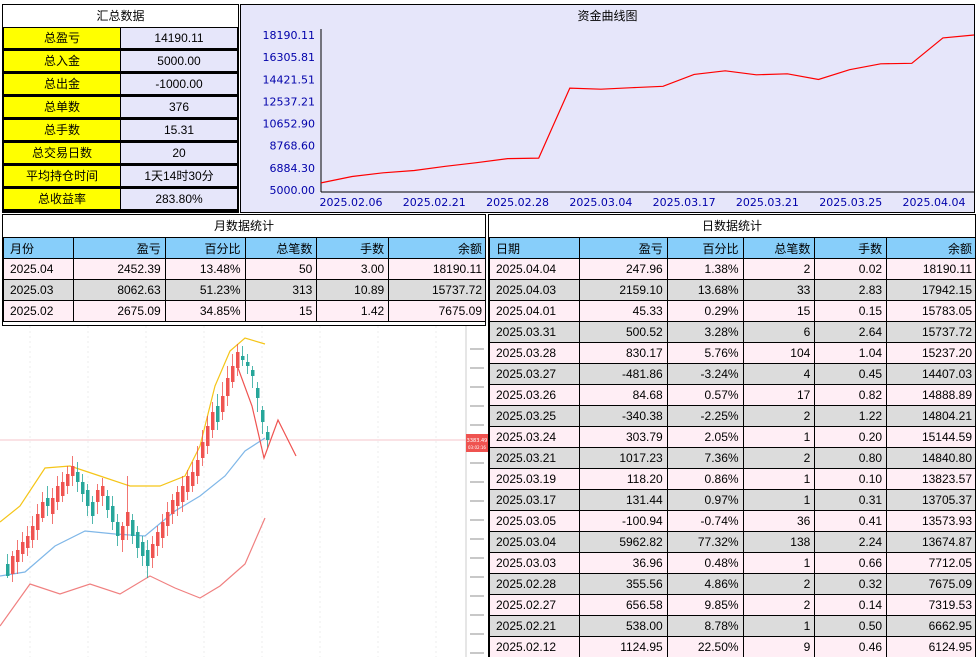 The height and width of the screenshot is (657, 978). What do you see at coordinates (732, 353) in the screenshot?
I see `table-row: 2025.03.28 830.17 5.76% 104 1.04 15237.20` at bounding box center [732, 353].